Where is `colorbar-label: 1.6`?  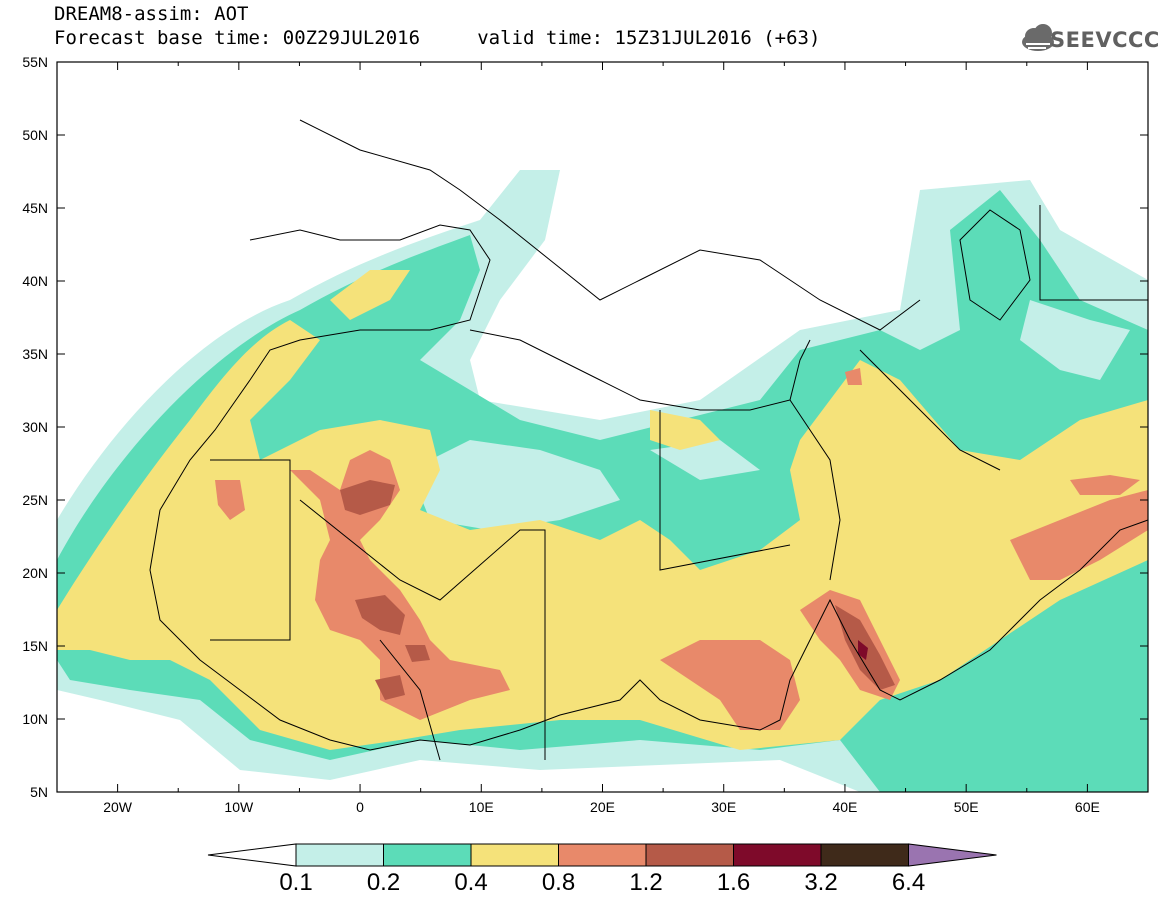 colorbar-label: 1.6 is located at coordinates (733, 882).